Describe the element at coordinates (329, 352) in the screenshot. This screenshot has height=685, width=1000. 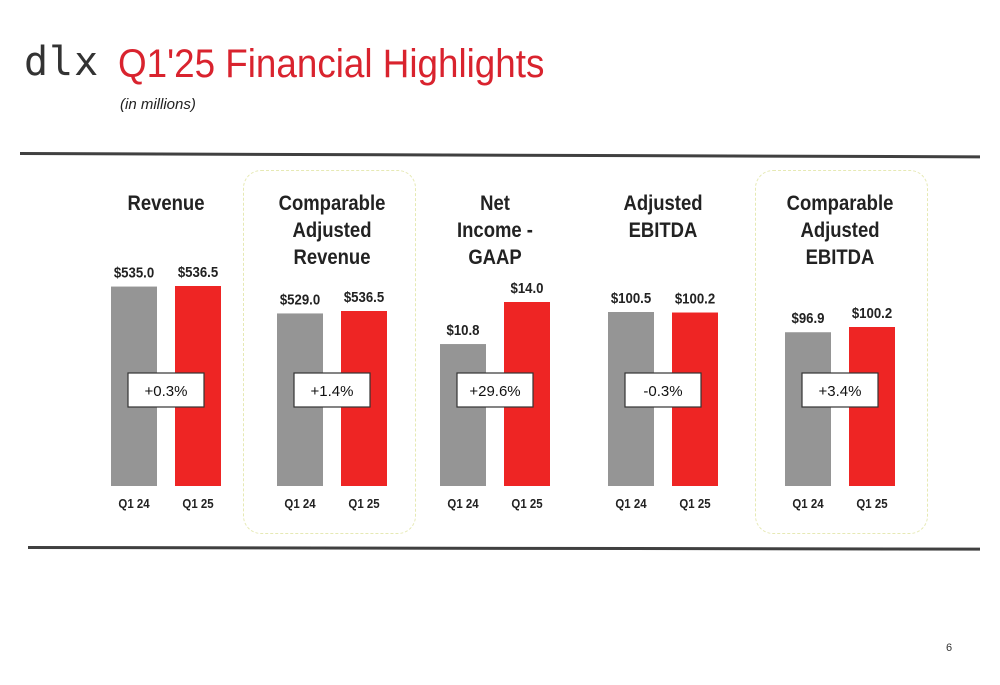
I see `highlight-panel-comparable-revenue` at that location.